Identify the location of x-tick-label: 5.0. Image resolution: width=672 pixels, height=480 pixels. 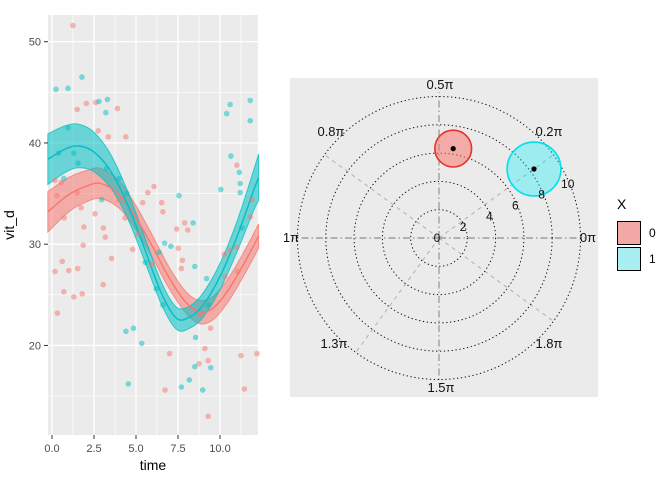
(135, 449).